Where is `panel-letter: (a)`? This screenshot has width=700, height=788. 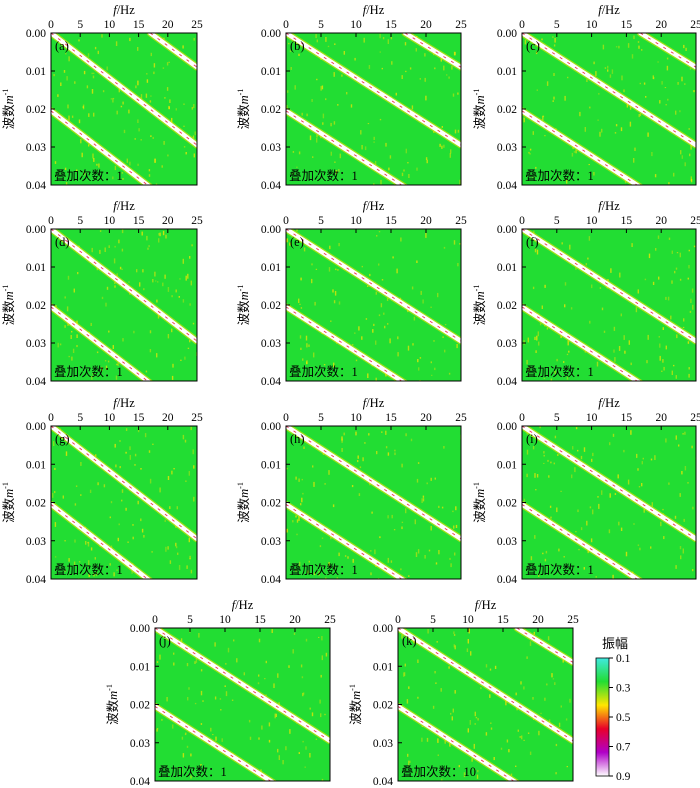 panel-letter: (a) is located at coordinates (62, 46).